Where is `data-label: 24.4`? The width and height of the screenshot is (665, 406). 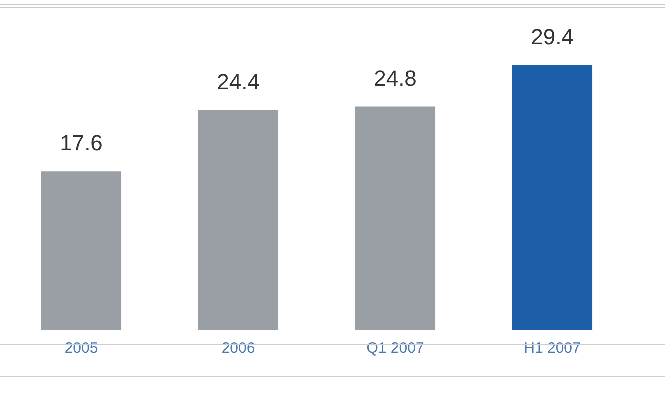
data-label: 24.4 is located at coordinates (238, 81).